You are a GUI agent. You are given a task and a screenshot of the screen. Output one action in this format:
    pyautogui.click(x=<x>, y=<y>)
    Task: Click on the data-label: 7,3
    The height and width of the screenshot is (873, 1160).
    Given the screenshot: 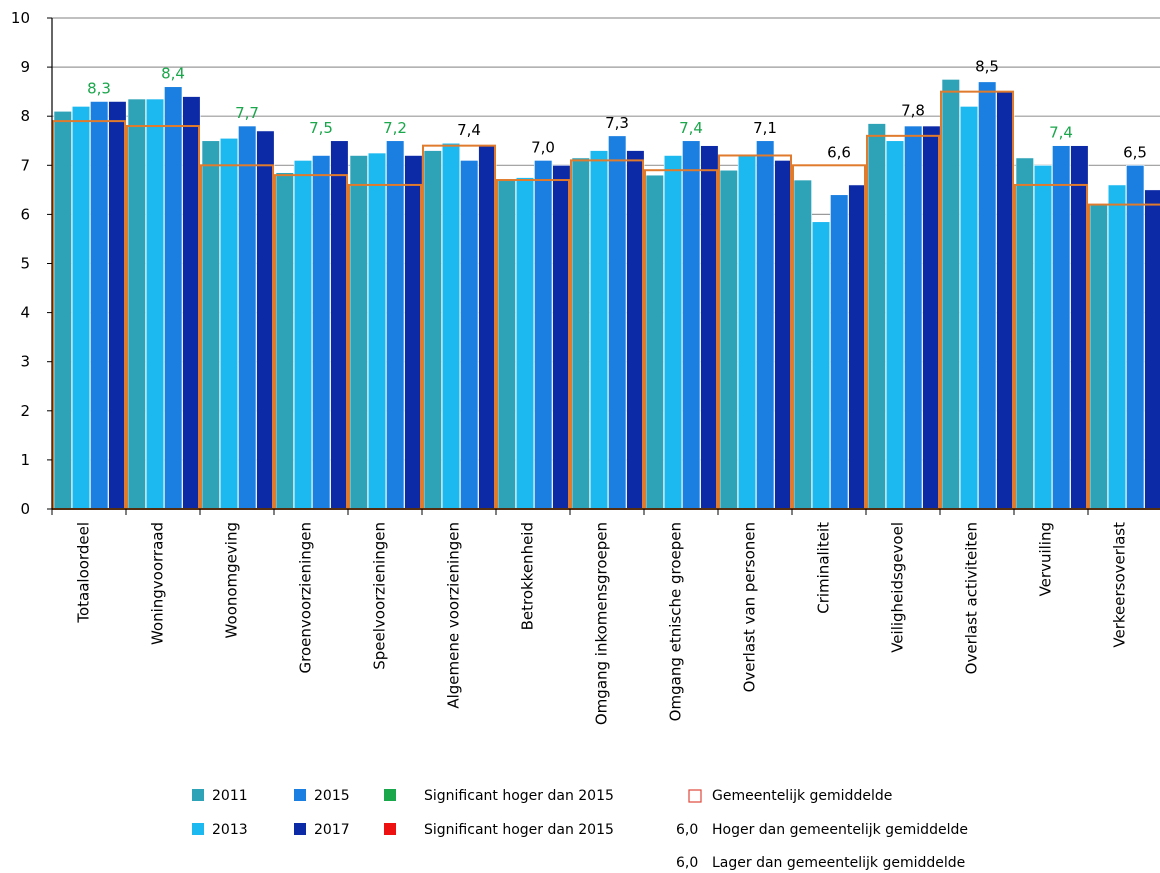 What is the action you would take?
    pyautogui.click(x=617, y=123)
    